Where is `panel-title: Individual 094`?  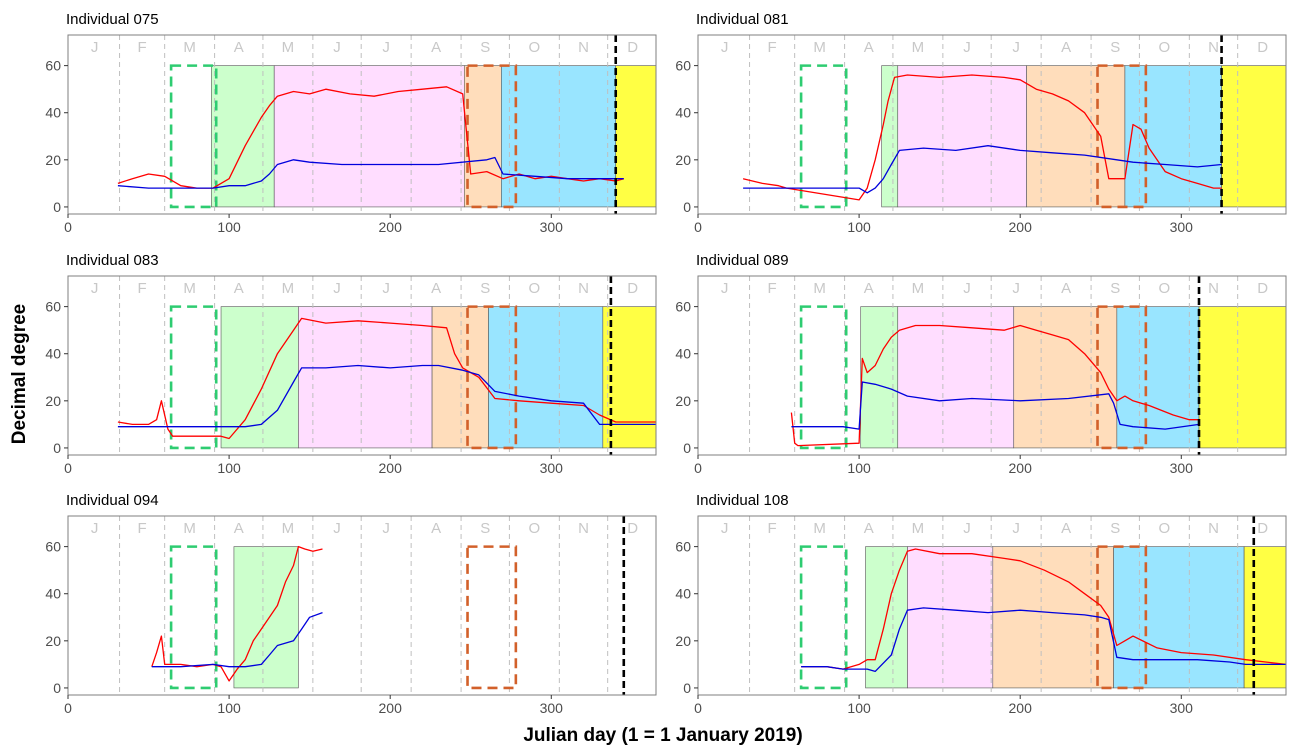
panel-title: Individual 094 is located at coordinates (112, 500).